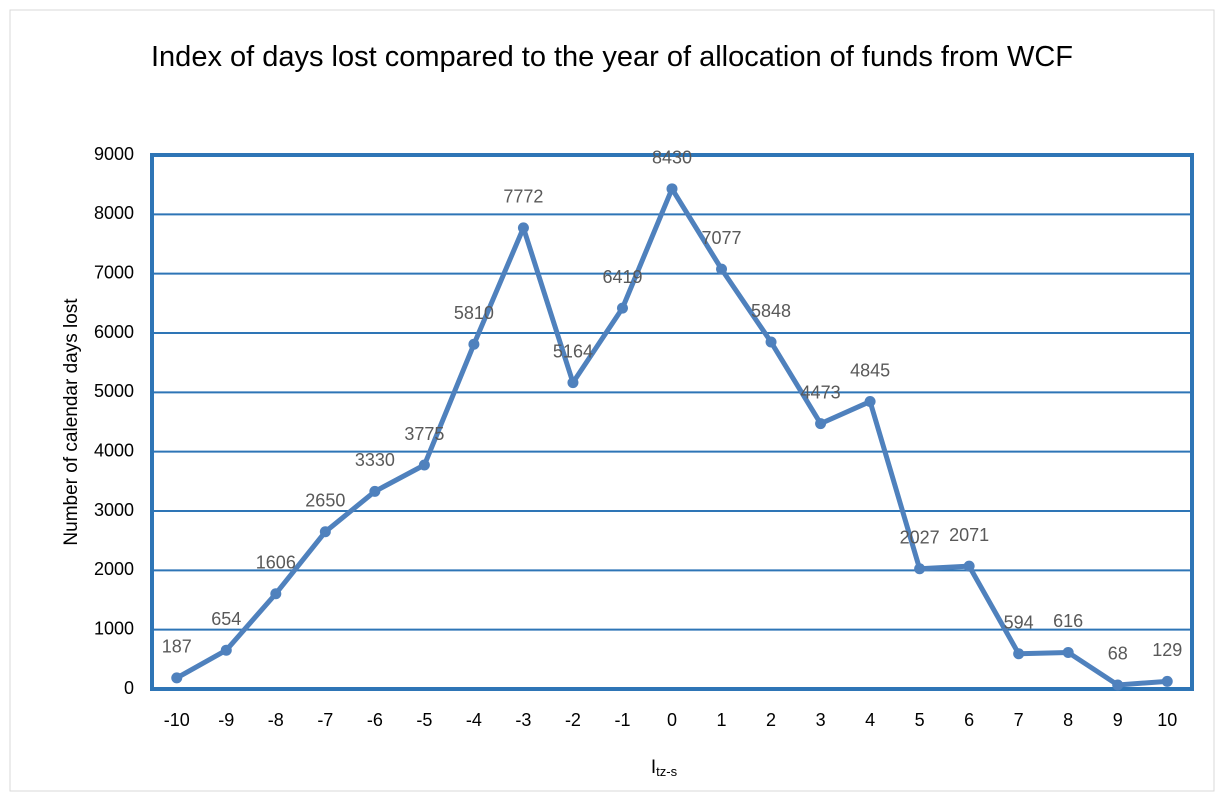 This screenshot has width=1224, height=801. I want to click on data-label: 2027, so click(920, 537).